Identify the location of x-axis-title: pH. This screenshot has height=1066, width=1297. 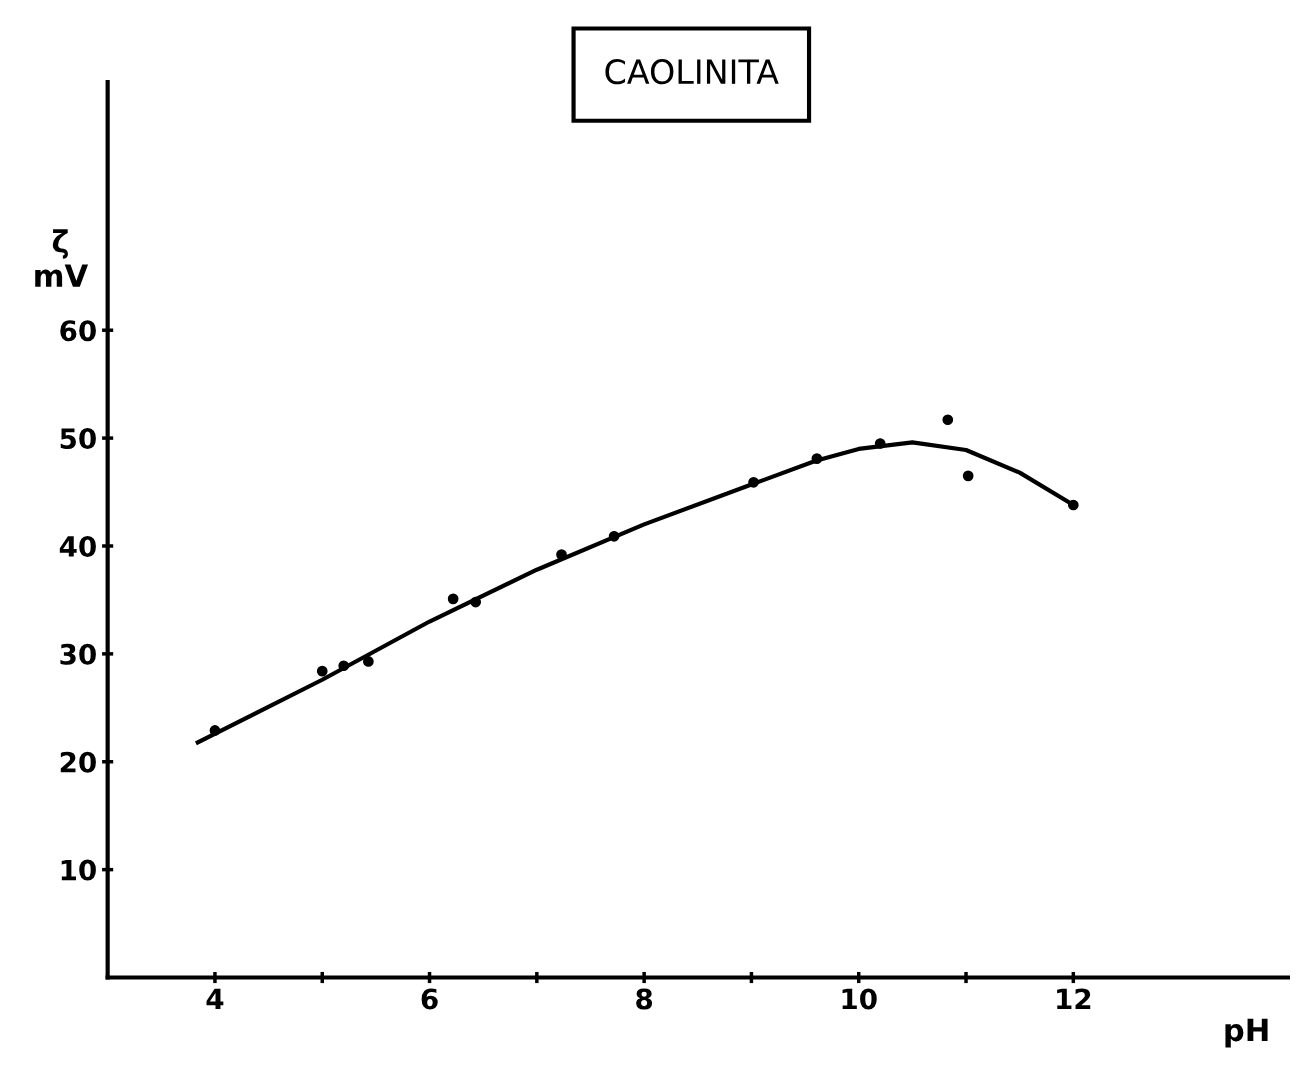
(1246, 1033).